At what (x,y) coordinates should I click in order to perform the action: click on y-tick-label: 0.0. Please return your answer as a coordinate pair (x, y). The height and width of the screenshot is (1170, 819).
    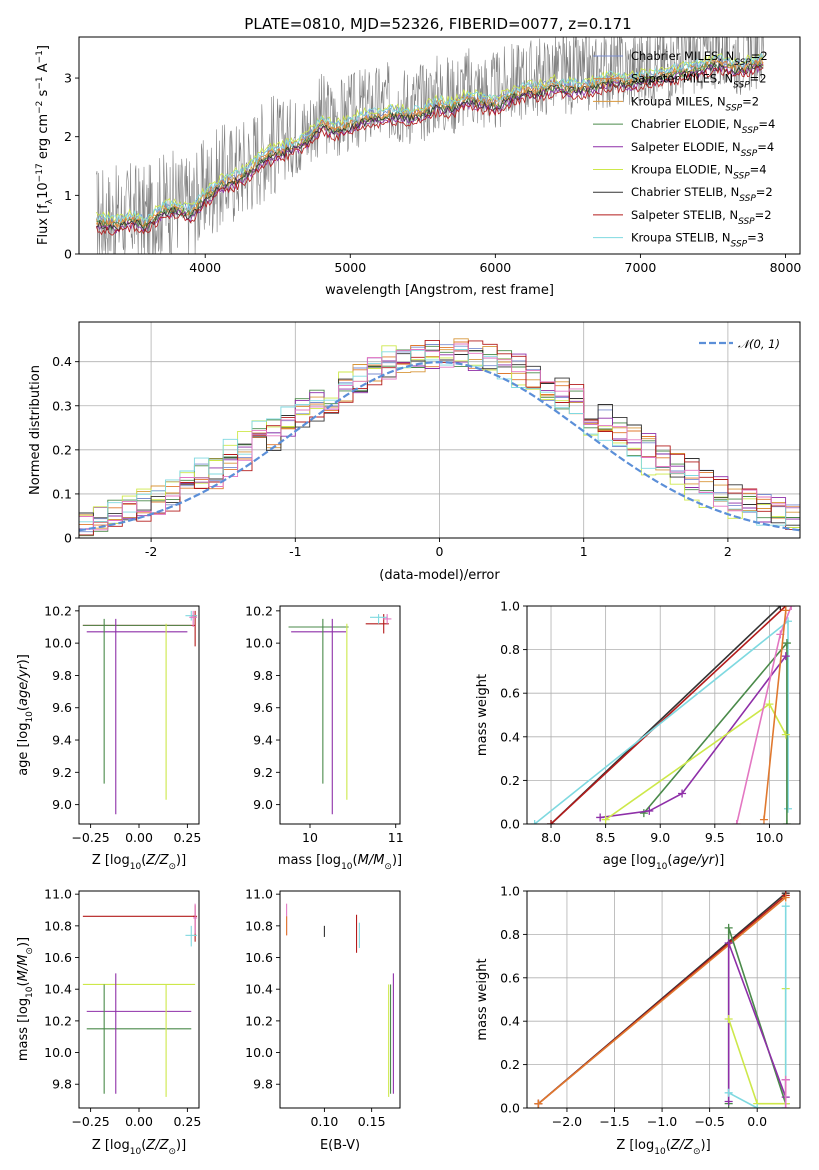
    Looking at the image, I should click on (510, 824).